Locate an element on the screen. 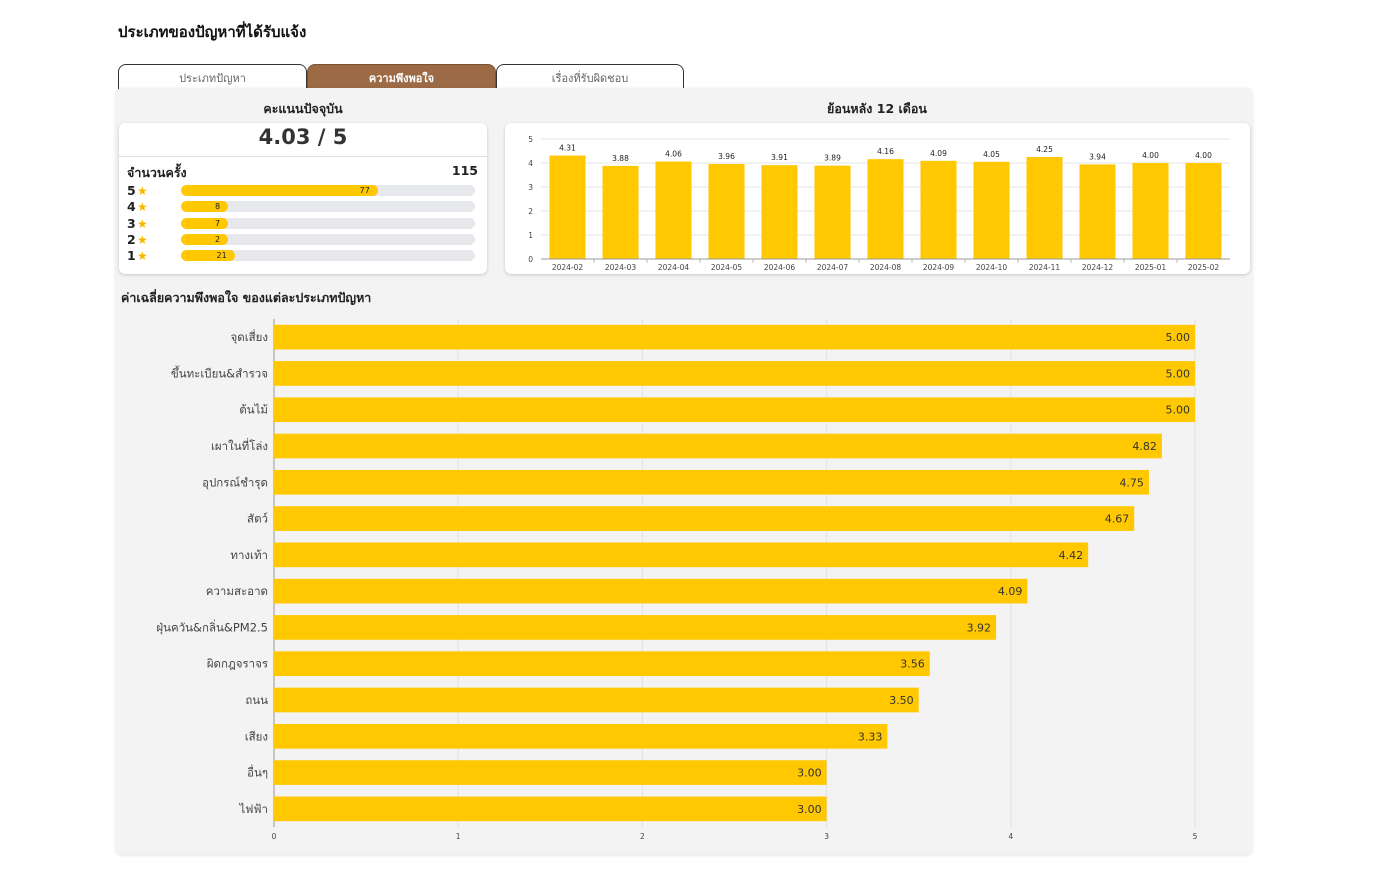 The height and width of the screenshot is (877, 1376). trend-data-label: 4.09 is located at coordinates (938, 153).